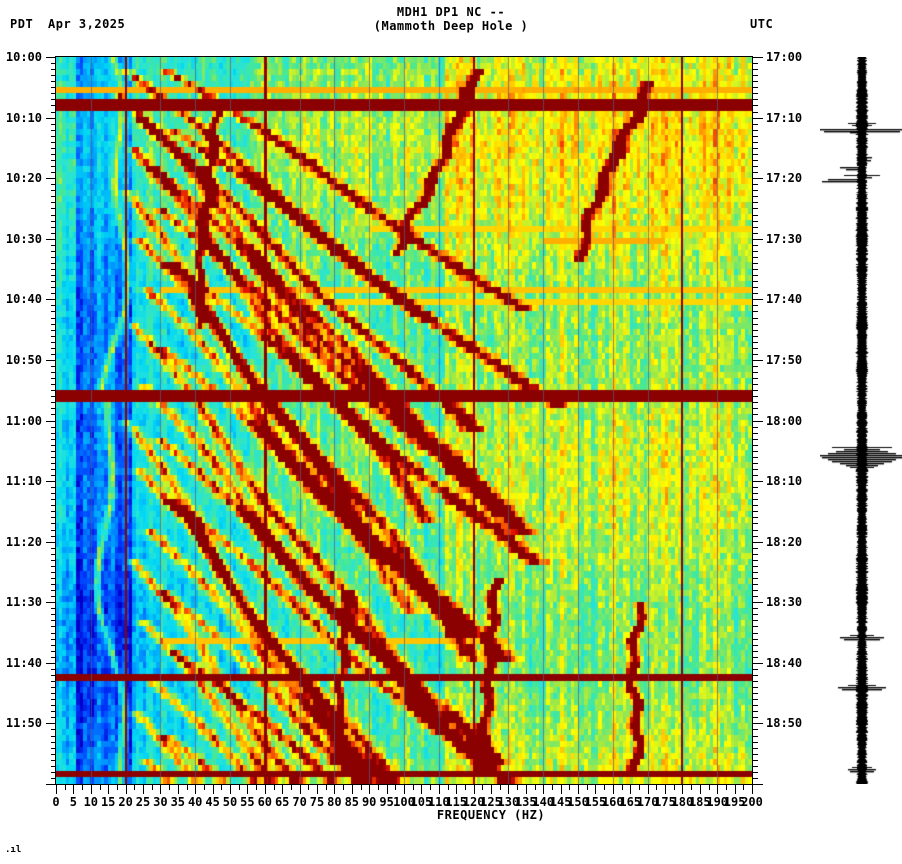 This screenshot has width=902, height=864. I want to click on x-axis-label: 85, so click(352, 802).